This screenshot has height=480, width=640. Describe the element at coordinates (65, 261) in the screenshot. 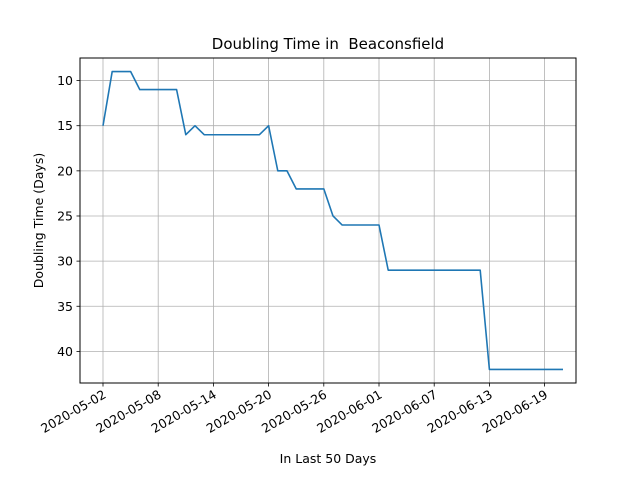

I see `y-tick-label: 30` at that location.